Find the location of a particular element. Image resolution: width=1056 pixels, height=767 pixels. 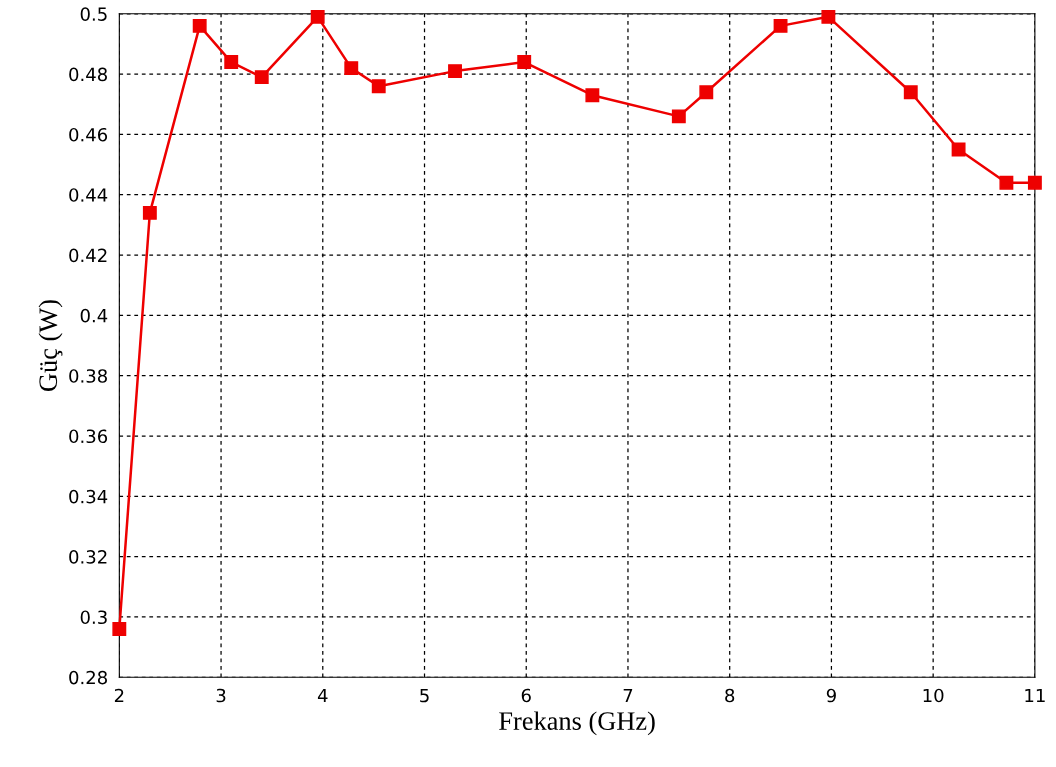

x-tick-label: 3 is located at coordinates (221, 695).